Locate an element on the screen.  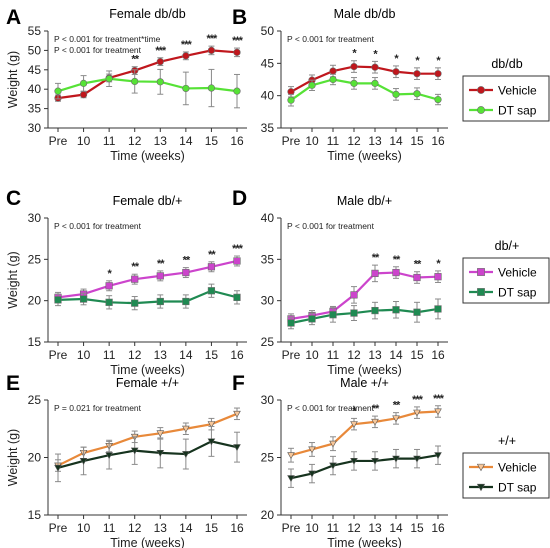
legend-: +/+ Vehicle DT sap is located at coordinates (506, 466).